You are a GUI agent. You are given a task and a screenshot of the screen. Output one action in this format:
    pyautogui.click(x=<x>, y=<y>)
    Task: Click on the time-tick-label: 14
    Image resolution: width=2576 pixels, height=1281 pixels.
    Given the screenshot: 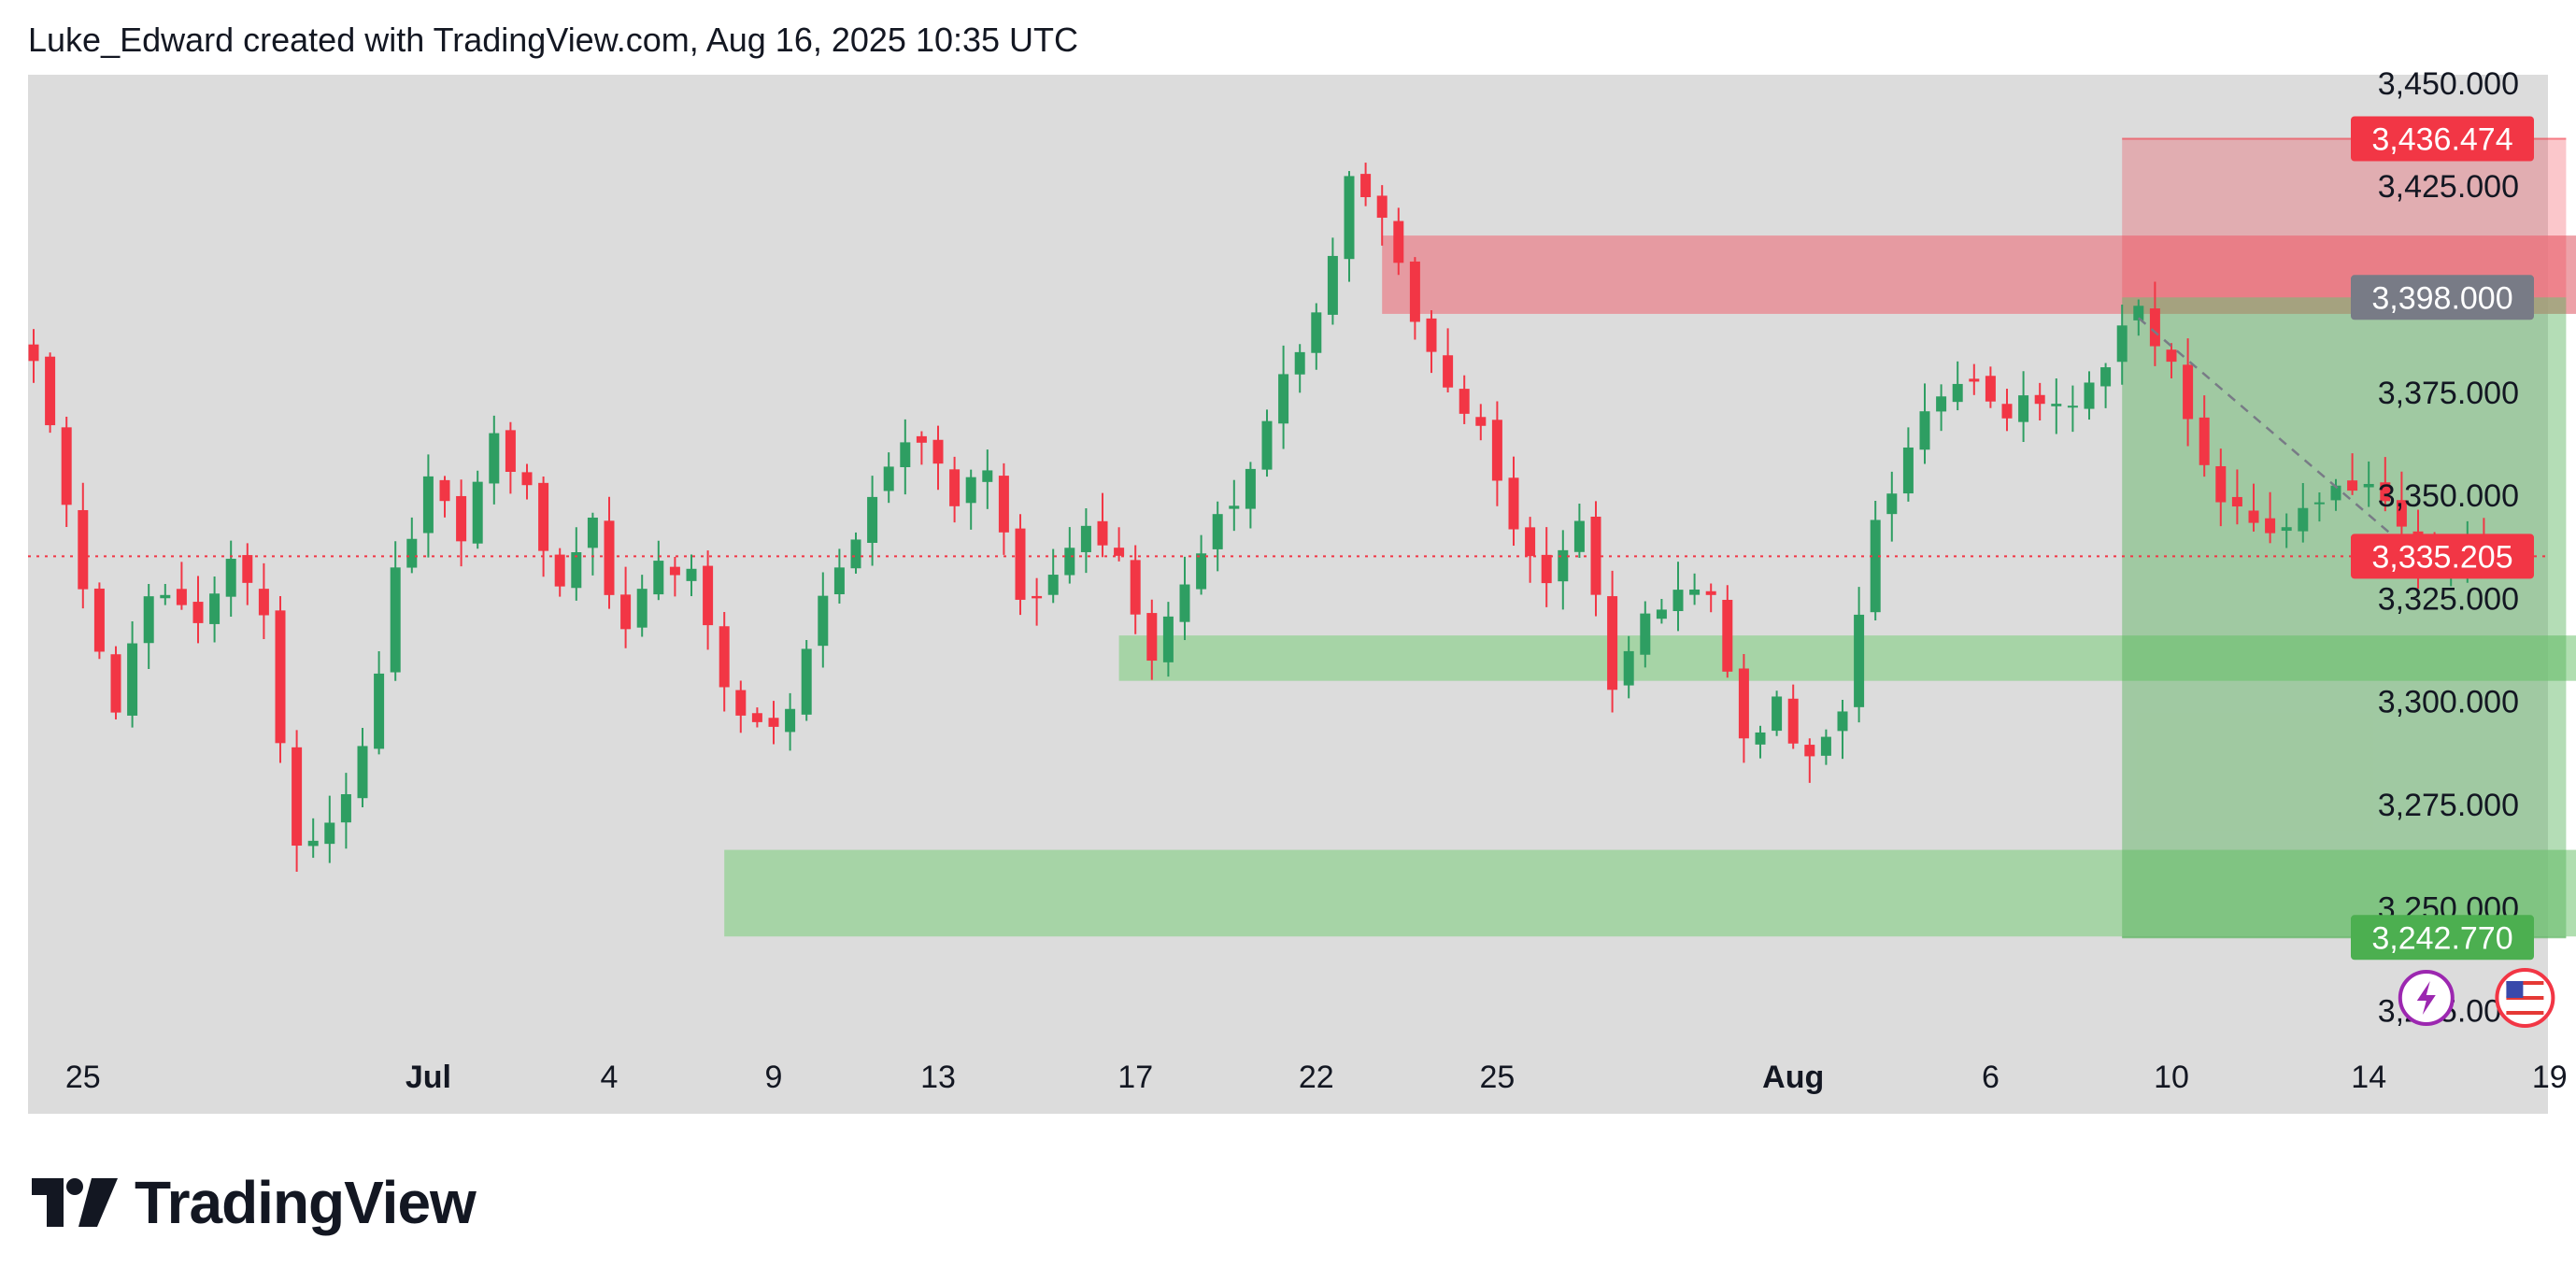 What is the action you would take?
    pyautogui.click(x=2368, y=1078)
    